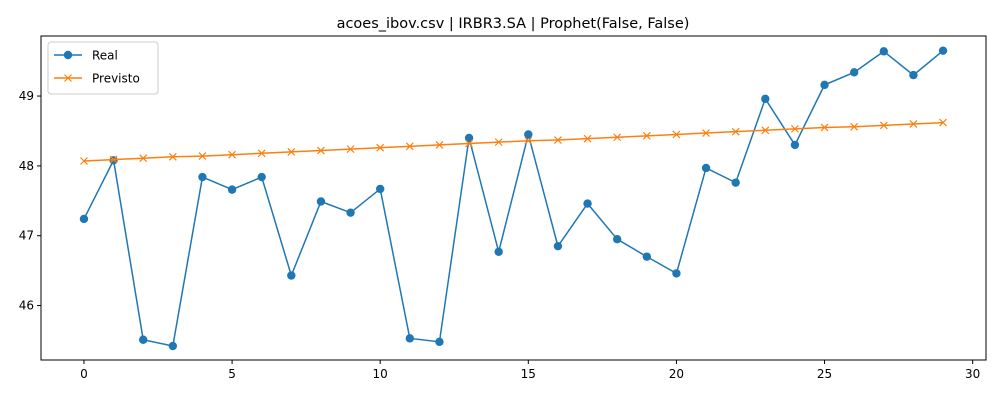  What do you see at coordinates (68, 55) in the screenshot?
I see `legend-marker-real` at bounding box center [68, 55].